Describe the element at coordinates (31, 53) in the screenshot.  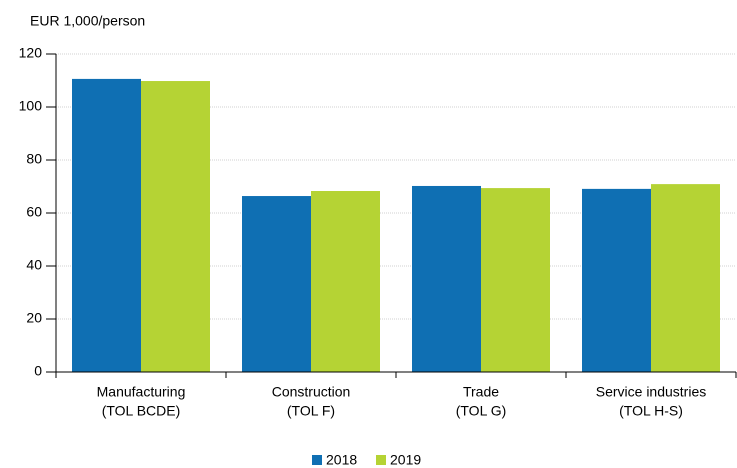
I see `y-tick-label: 120` at that location.